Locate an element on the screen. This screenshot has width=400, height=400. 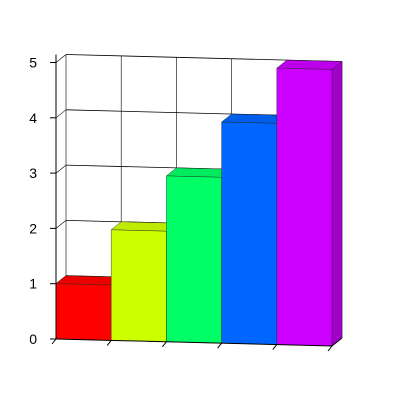
y-tick-label: 1 is located at coordinates (33, 284).